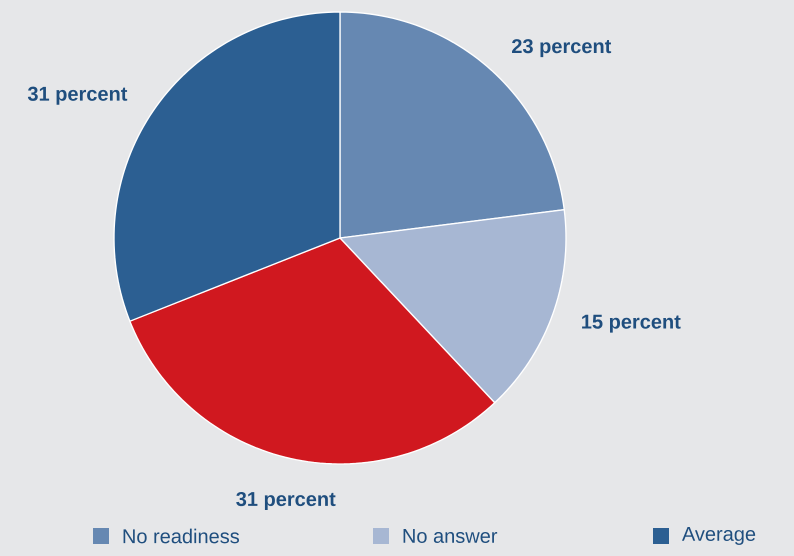  I want to click on data-label: 23 percent, so click(562, 48).